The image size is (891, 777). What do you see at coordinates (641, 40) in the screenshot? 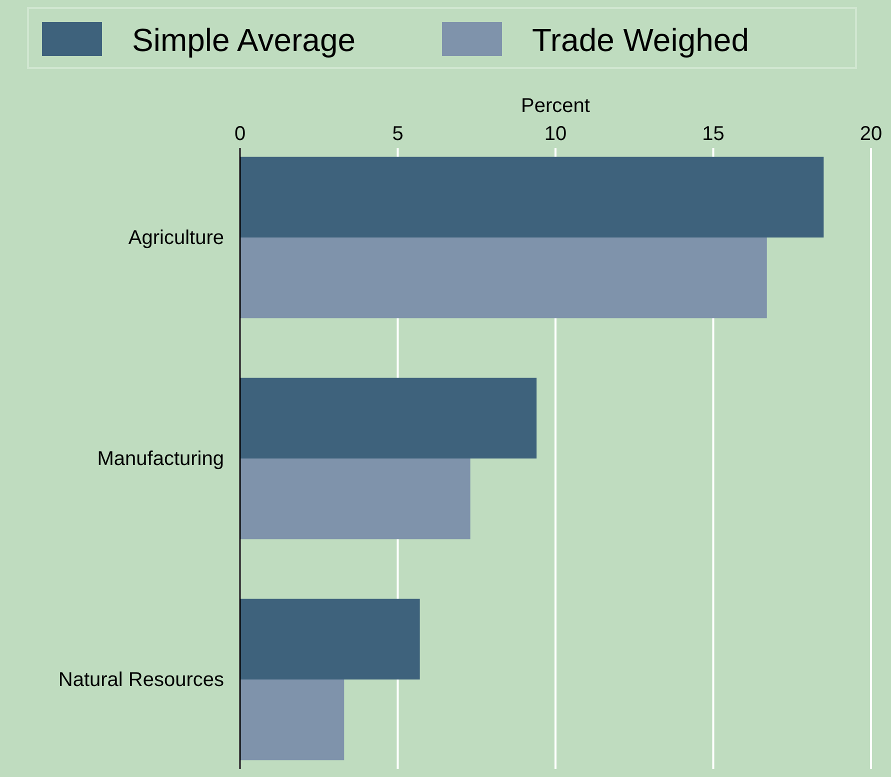
I see `legend-label: Trade Weighed` at bounding box center [641, 40].